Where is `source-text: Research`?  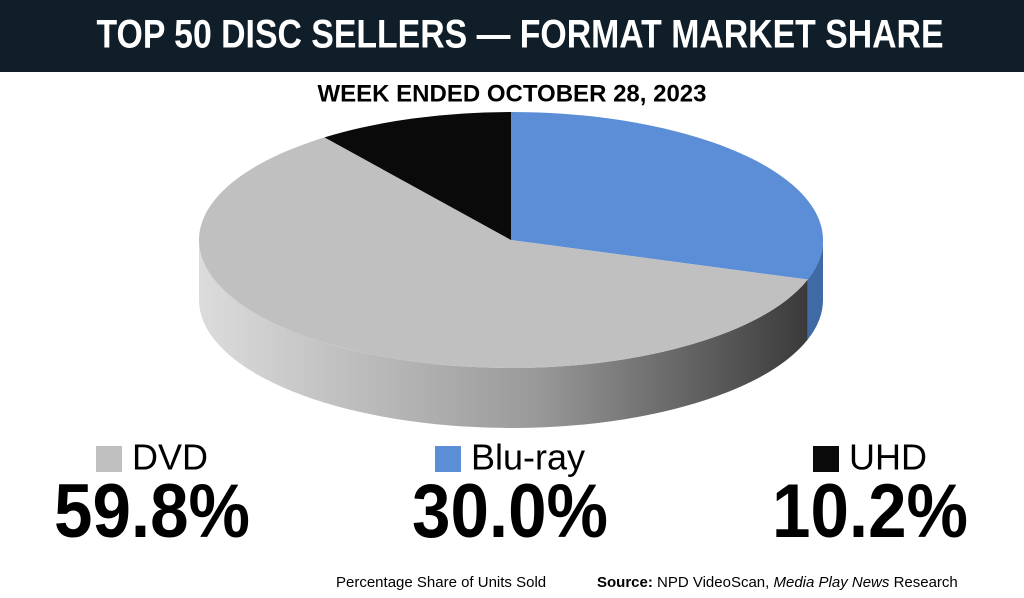 source-text: Research is located at coordinates (926, 582).